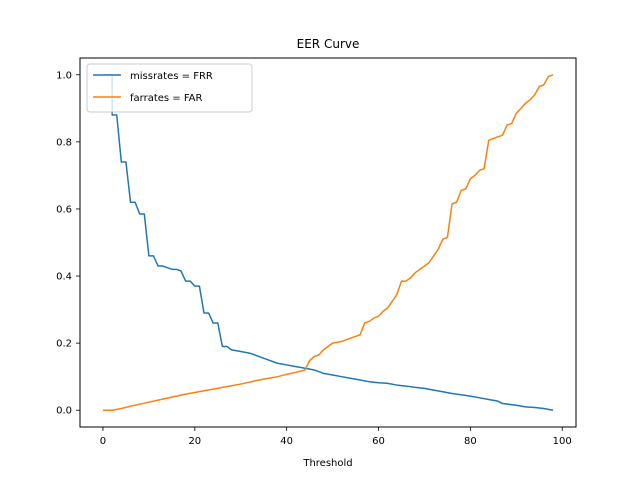  I want to click on y-tick-label: 0.0, so click(64, 411).